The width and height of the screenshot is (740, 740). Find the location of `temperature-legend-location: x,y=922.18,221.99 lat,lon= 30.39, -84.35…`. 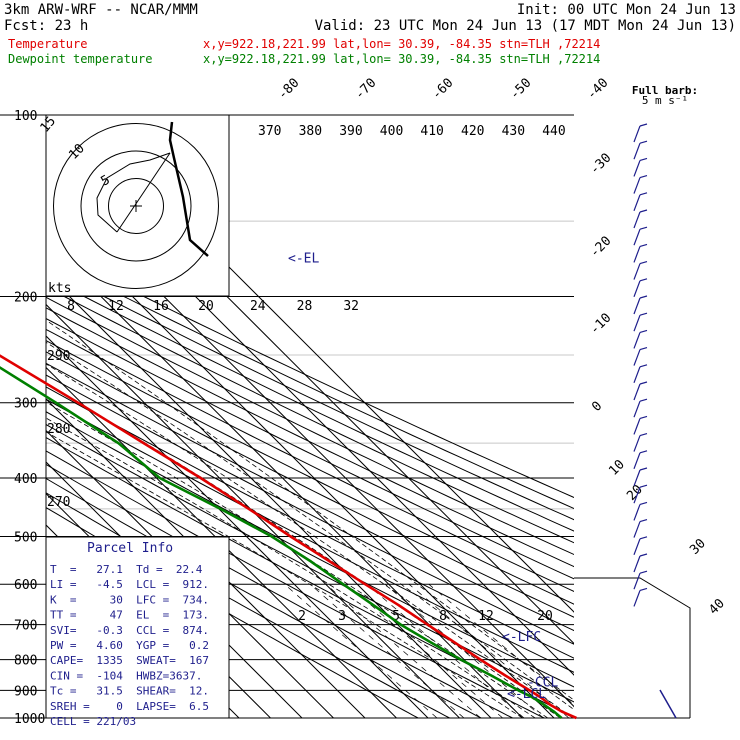

temperature-legend-location: x,y=922.18,221.99 lat,lon= 30.39, -84.35… is located at coordinates (401, 44).